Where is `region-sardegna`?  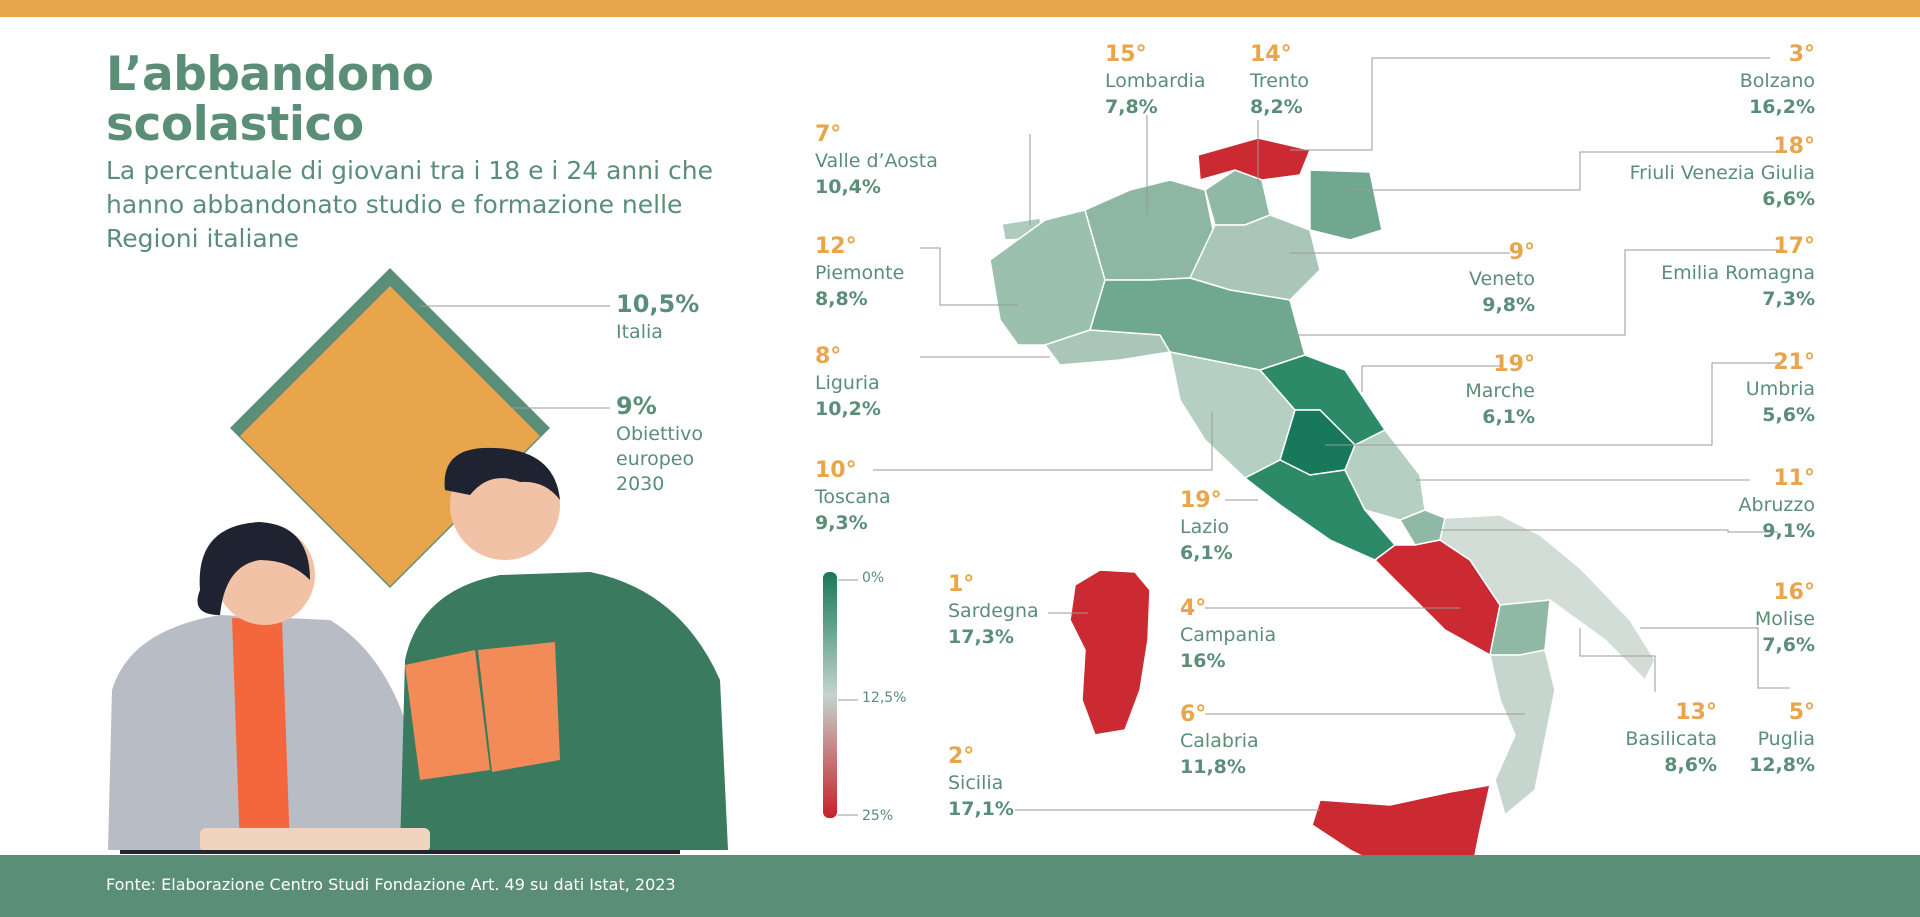 region-sardegna is located at coordinates (1110, 652).